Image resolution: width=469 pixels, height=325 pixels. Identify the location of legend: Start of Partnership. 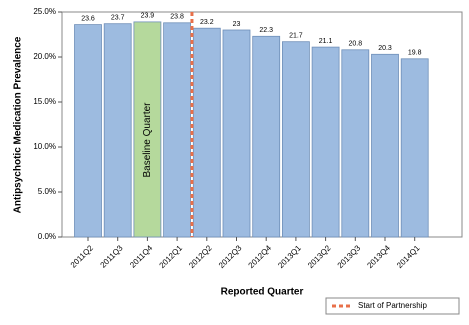
(392, 306).